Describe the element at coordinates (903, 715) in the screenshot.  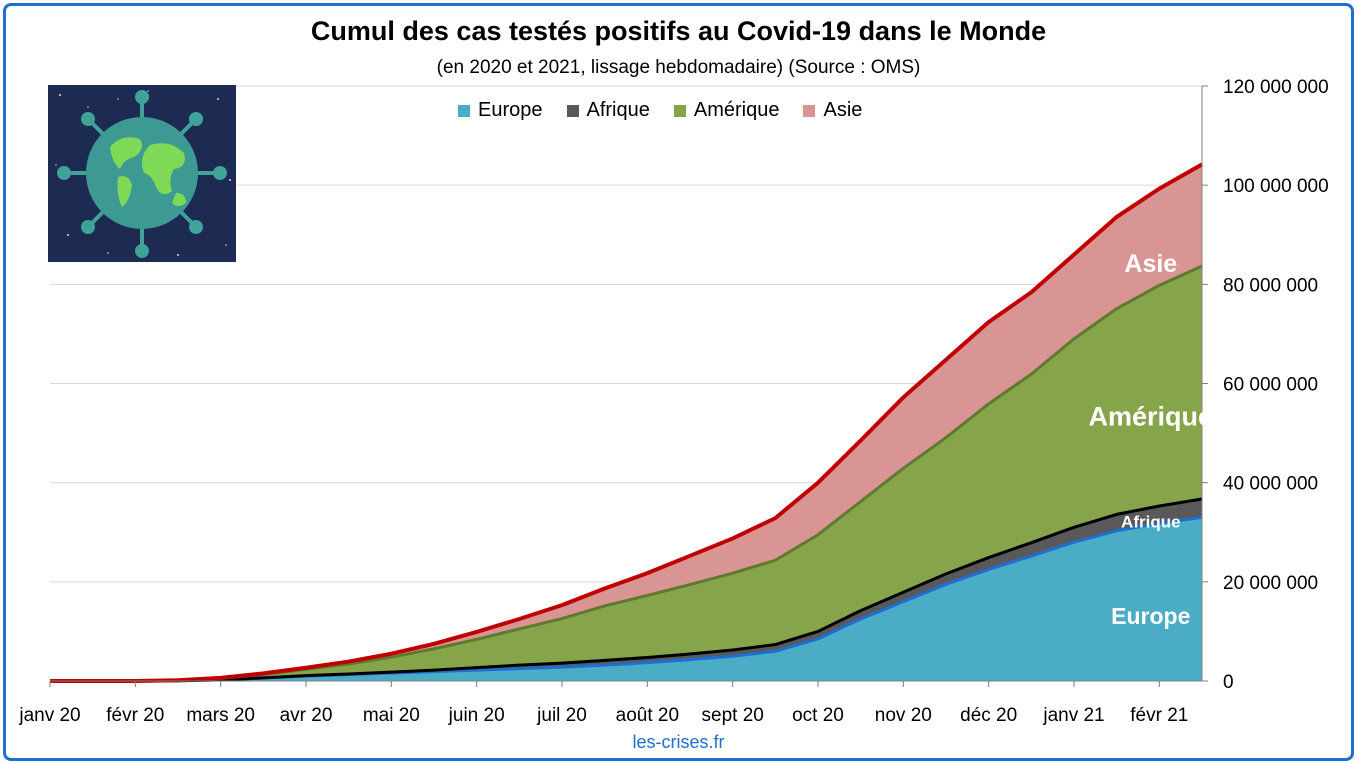
I see `x-tick-label: nov 20` at that location.